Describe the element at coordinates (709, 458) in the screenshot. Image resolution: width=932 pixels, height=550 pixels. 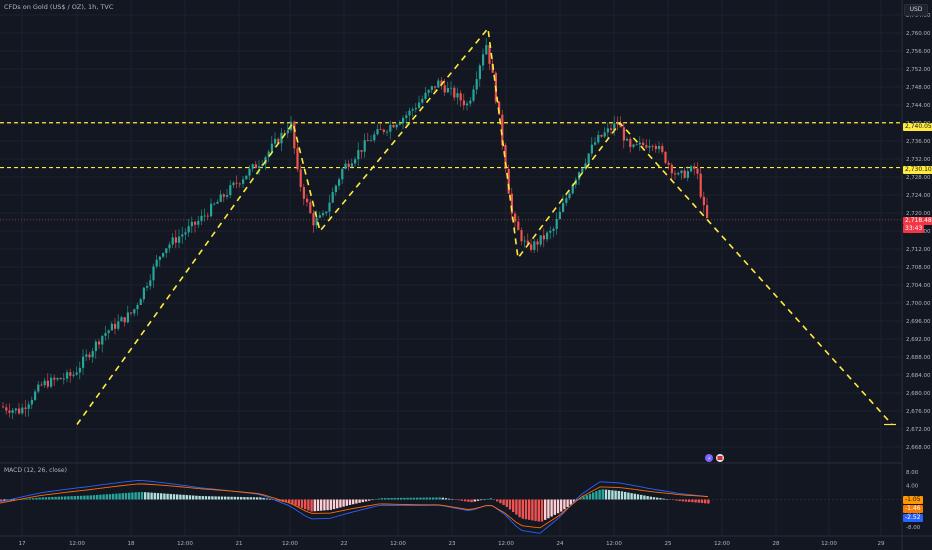
I see `lightning-event-icon` at that location.